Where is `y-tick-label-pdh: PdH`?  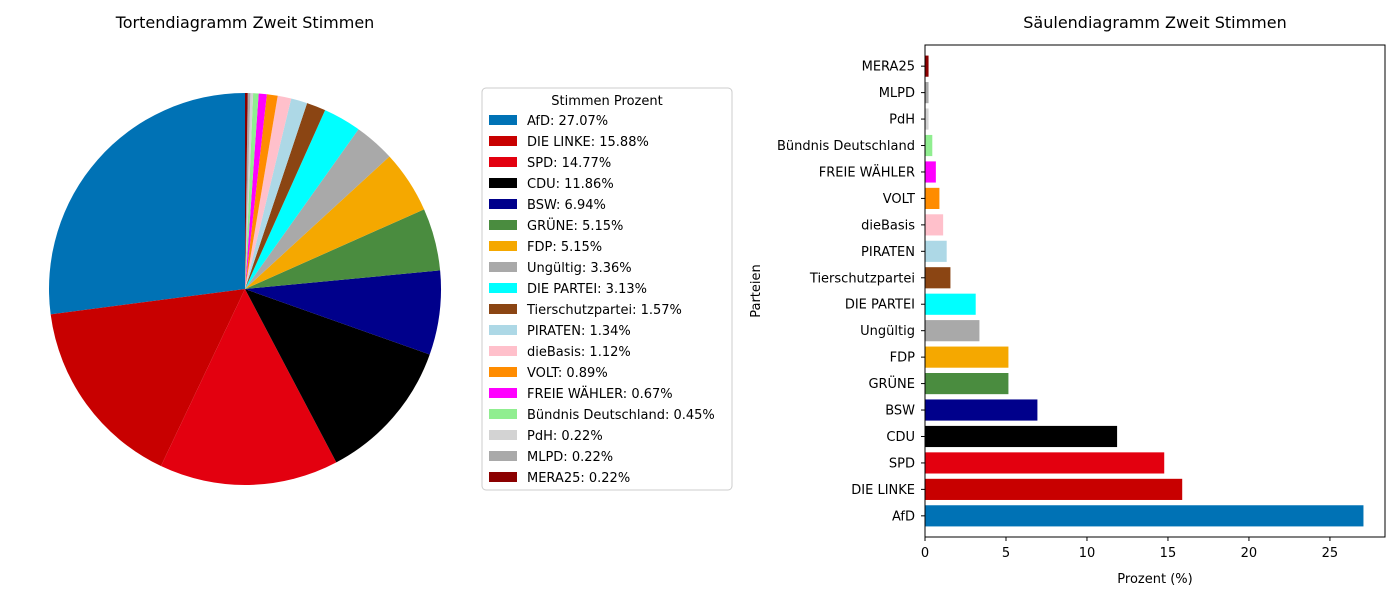 y-tick-label-pdh: PdH is located at coordinates (902, 120).